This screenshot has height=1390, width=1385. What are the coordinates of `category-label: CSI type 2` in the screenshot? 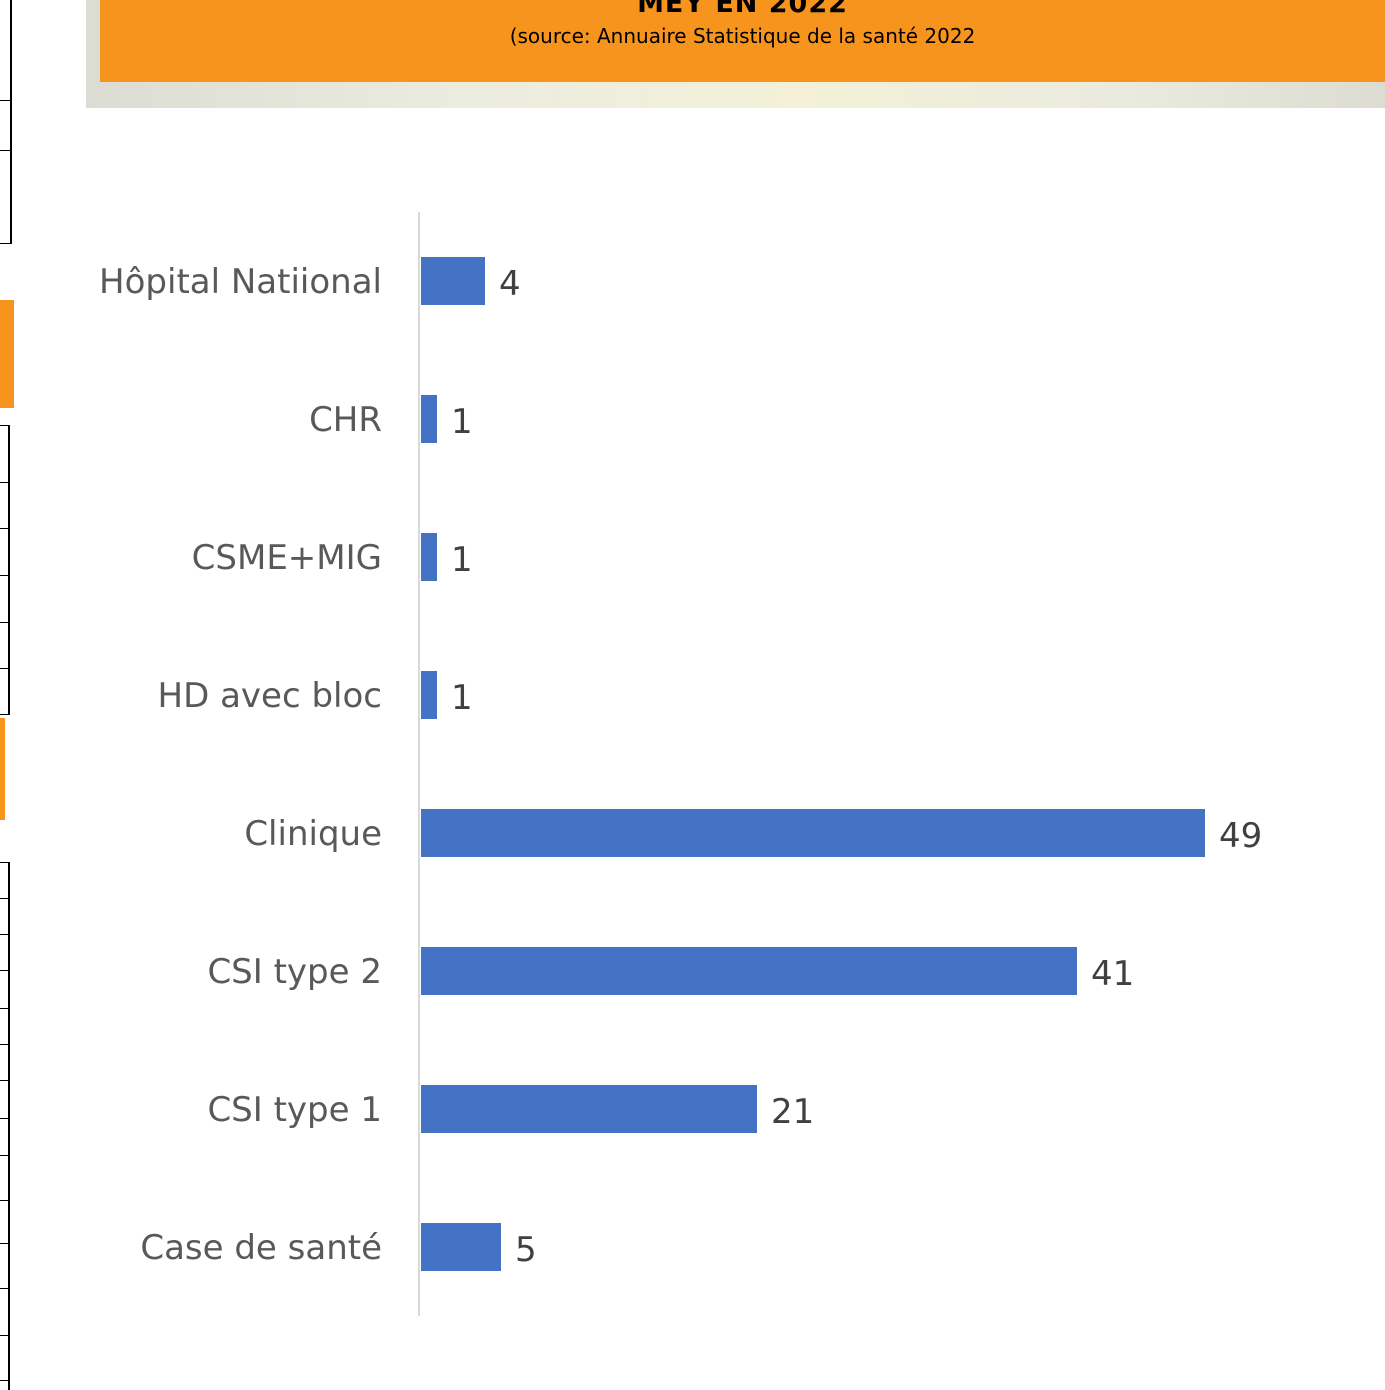 It's located at (294, 972).